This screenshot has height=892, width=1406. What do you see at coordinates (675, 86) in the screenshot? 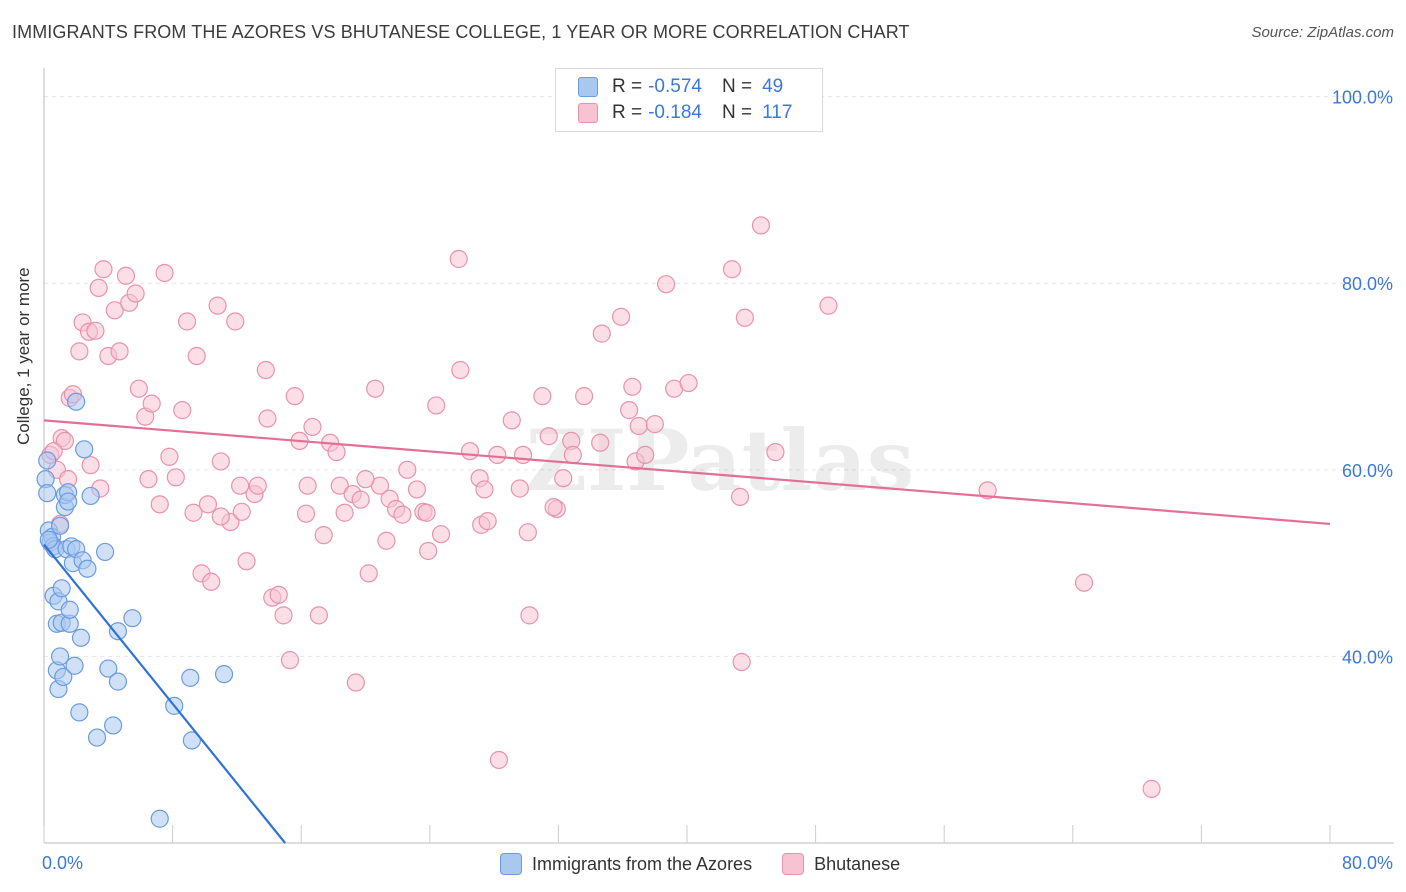
I see `r-value: -0.574` at bounding box center [675, 86].